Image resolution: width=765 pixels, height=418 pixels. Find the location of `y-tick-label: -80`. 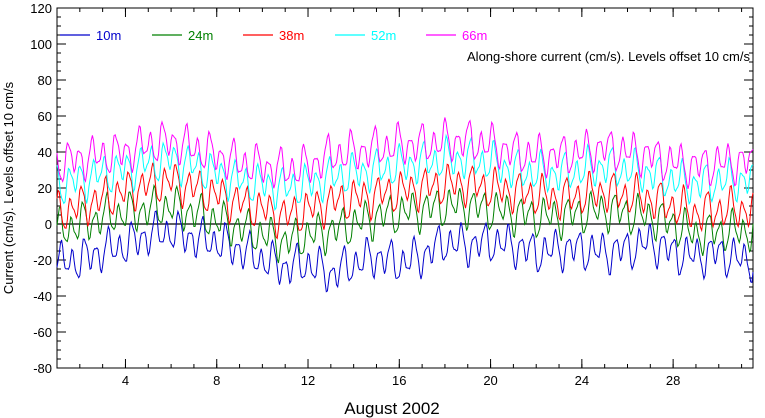

y-tick-label: -80 is located at coordinates (42, 368).